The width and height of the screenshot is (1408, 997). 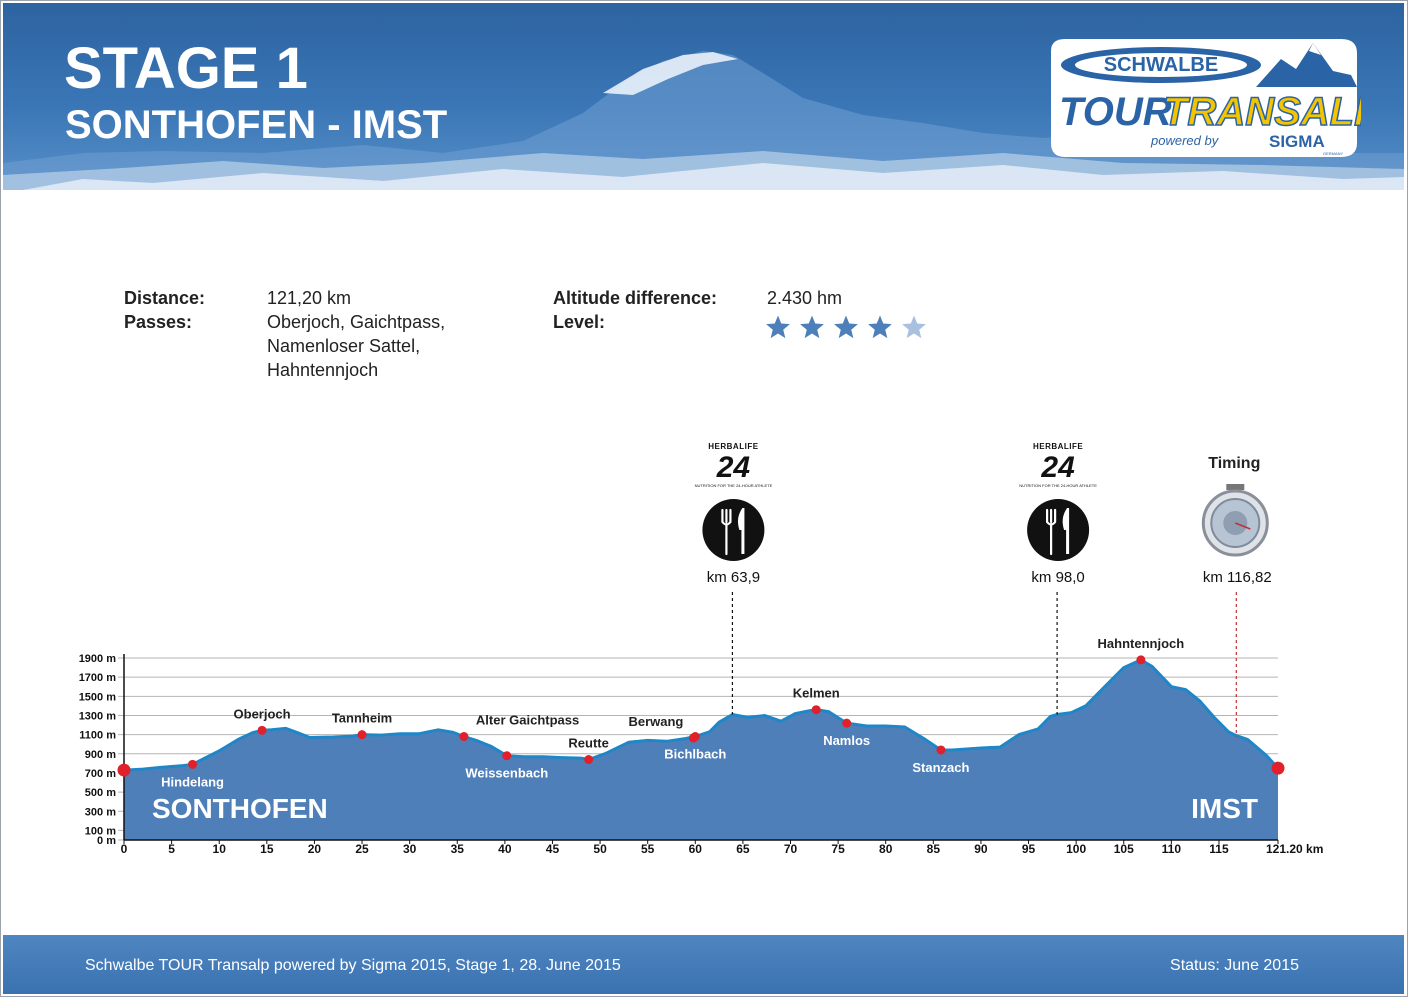 What do you see at coordinates (240, 808) in the screenshot?
I see `start-town-label: SONTHOFEN` at bounding box center [240, 808].